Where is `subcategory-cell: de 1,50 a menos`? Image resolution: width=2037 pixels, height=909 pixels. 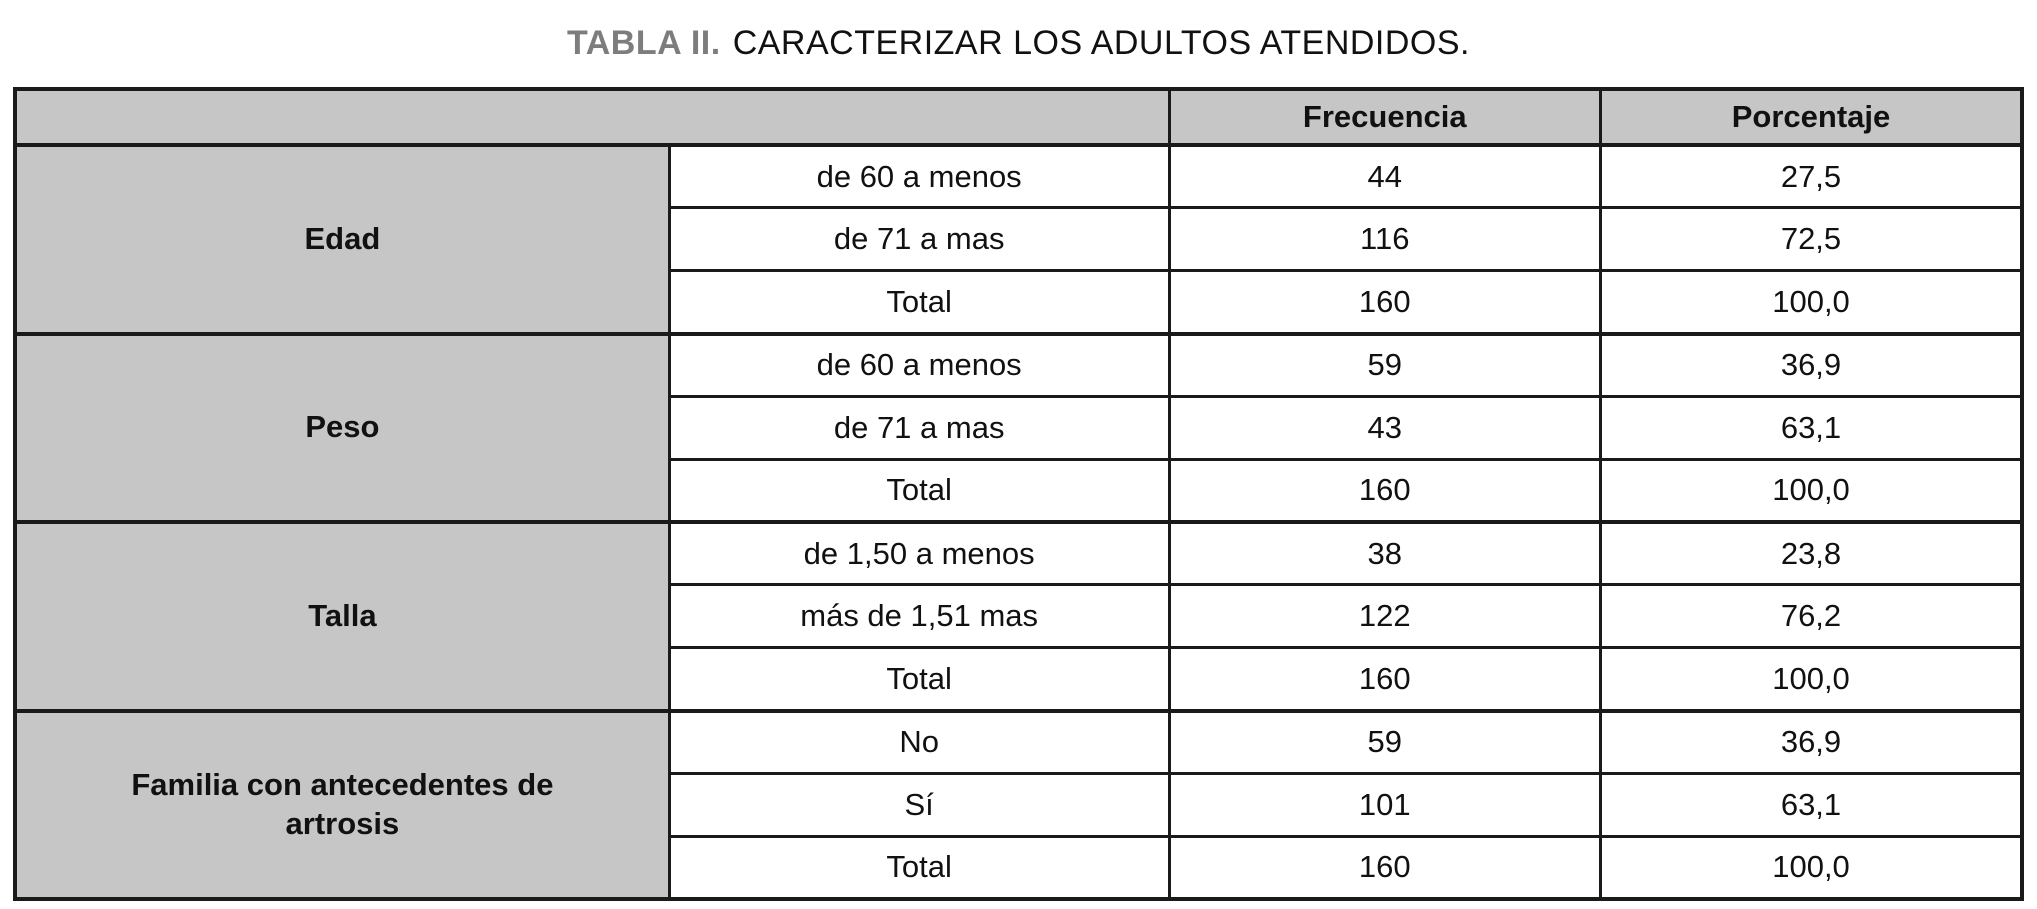 subcategory-cell: de 1,50 a menos is located at coordinates (919, 553).